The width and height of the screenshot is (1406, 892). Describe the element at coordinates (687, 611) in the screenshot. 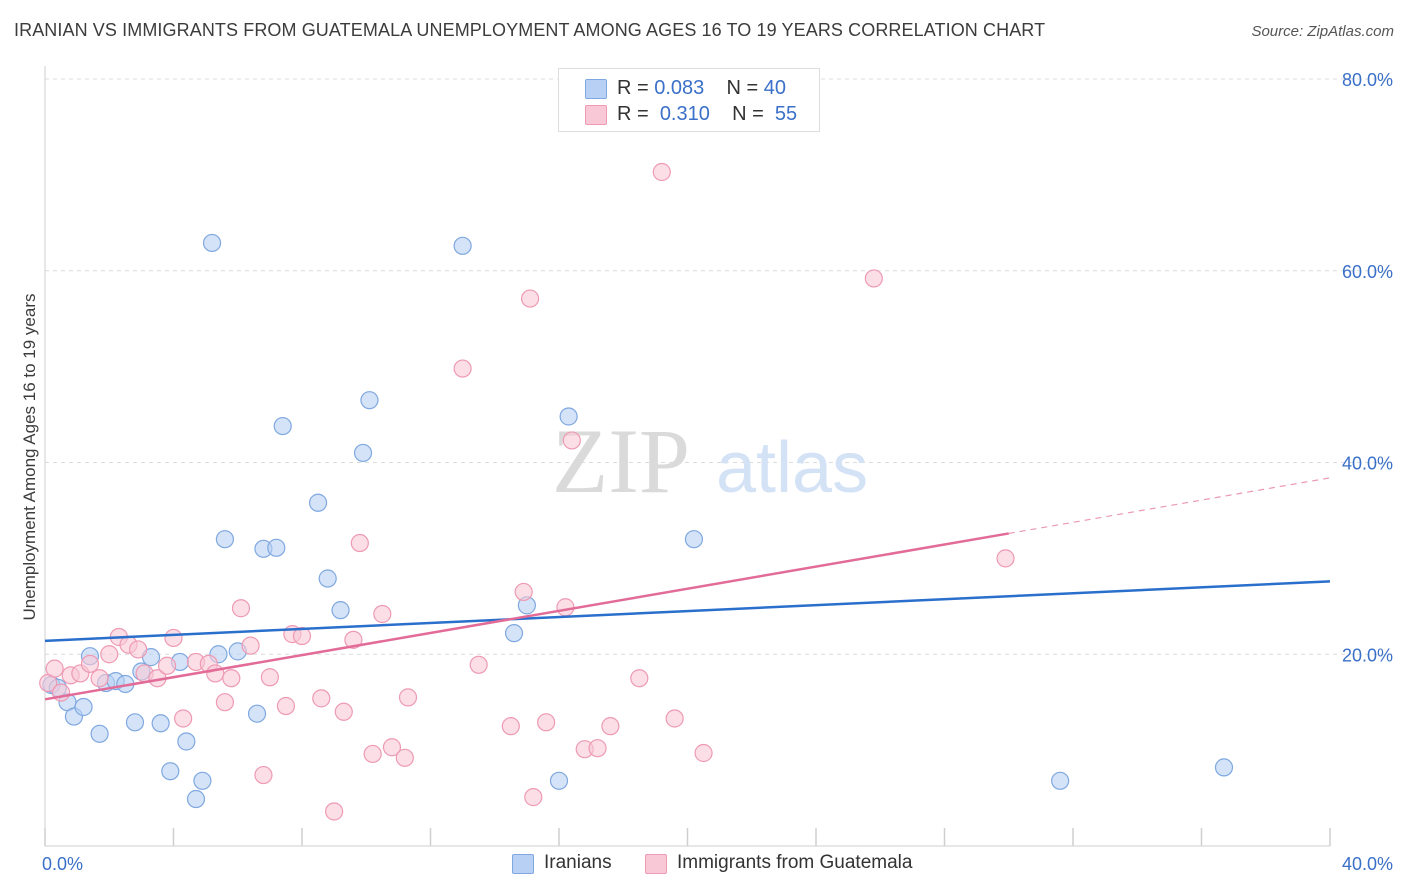

I see `trendline-iranians` at that location.